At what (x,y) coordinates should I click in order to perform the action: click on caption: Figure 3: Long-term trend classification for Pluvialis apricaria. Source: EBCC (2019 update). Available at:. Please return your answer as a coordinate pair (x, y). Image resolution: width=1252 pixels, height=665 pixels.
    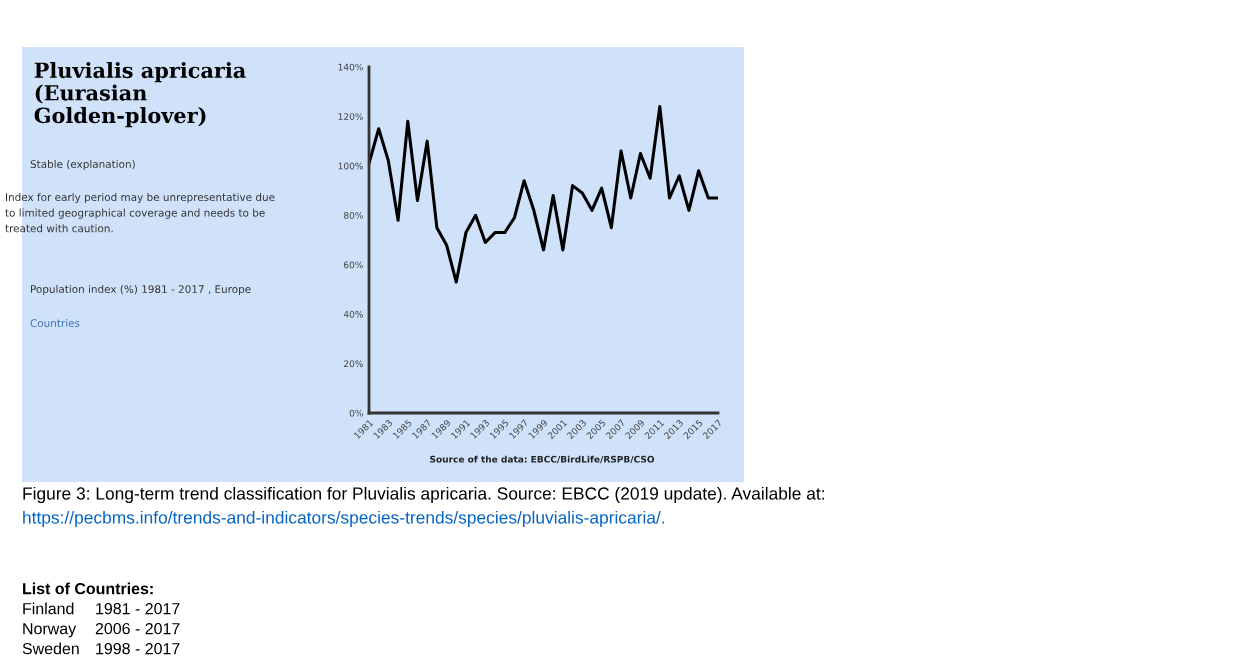
    Looking at the image, I should click on (423, 495).